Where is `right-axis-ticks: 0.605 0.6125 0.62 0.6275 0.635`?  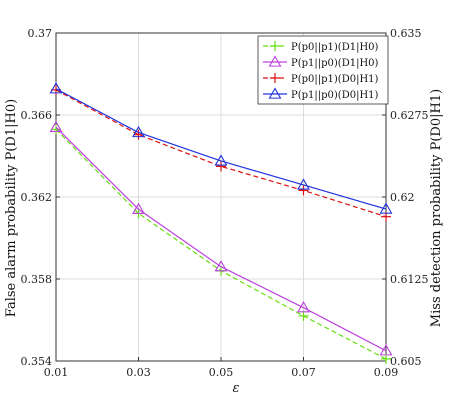 right-axis-ticks: 0.605 0.6125 0.62 0.6275 0.635 is located at coordinates (405, 197).